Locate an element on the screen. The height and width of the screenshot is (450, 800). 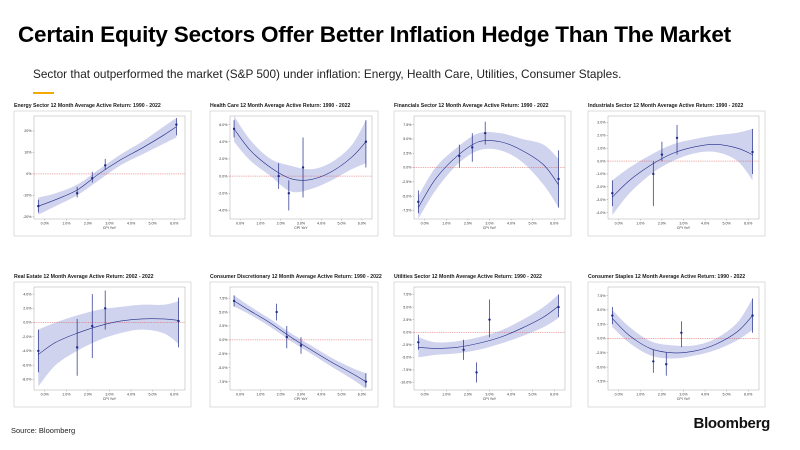
plot-frame is located at coordinates (676, 344).